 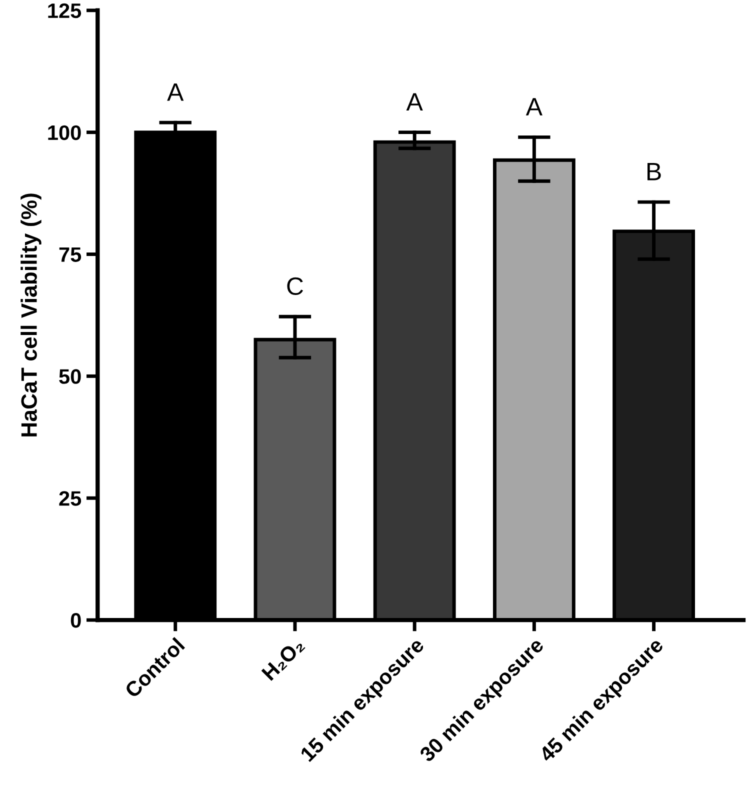 I want to click on annotation: C, so click(x=295, y=286).